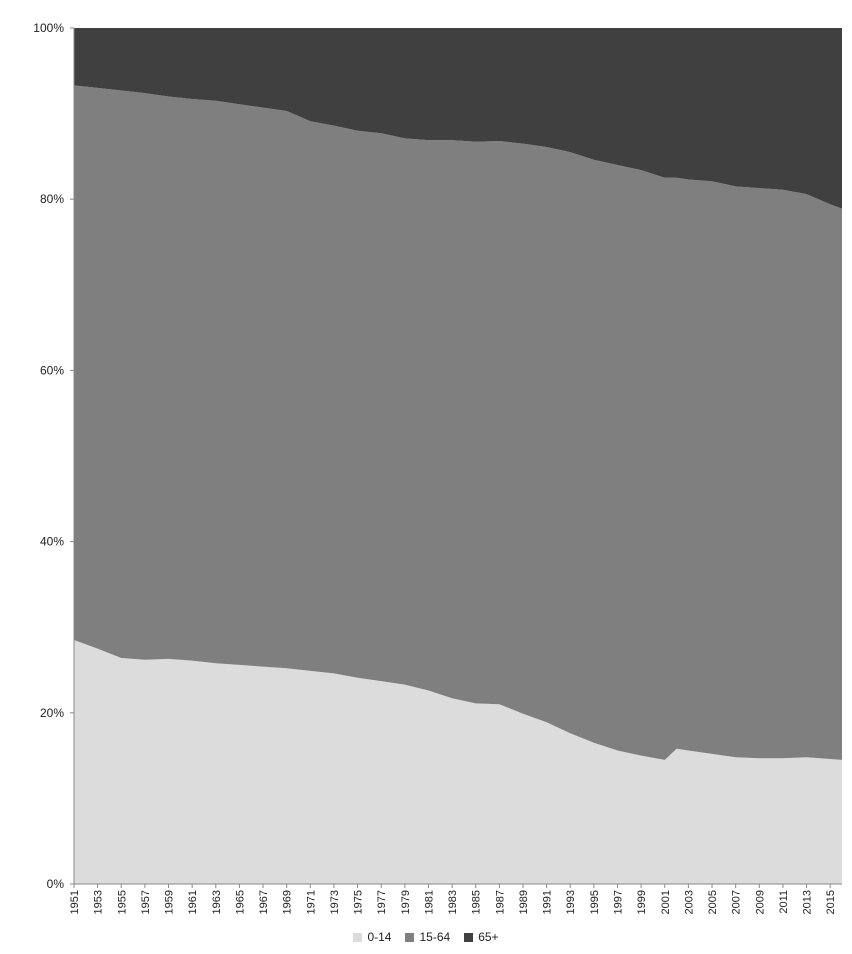 The width and height of the screenshot is (852, 954). Describe the element at coordinates (548, 902) in the screenshot. I see `x-tick-label: 1991` at that location.